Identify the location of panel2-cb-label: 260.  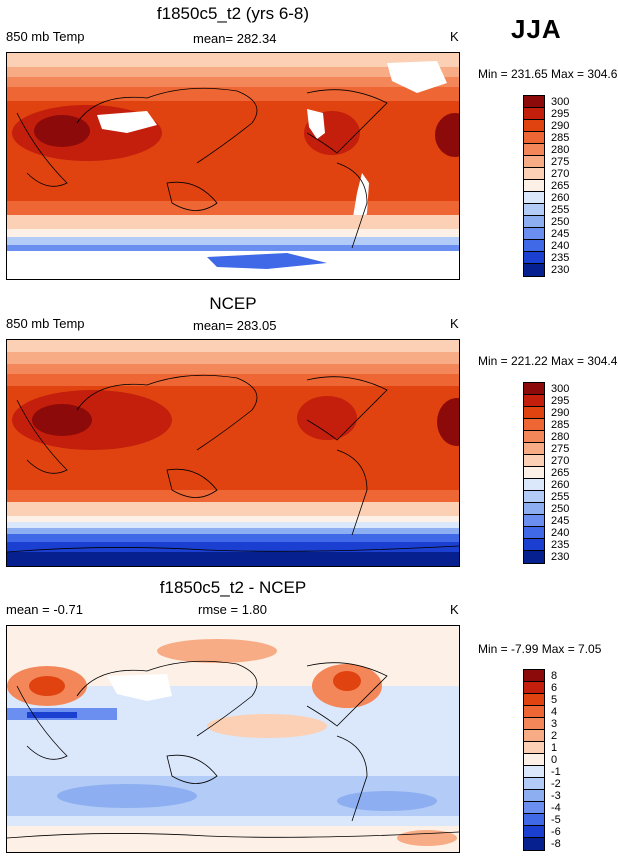
(560, 485).